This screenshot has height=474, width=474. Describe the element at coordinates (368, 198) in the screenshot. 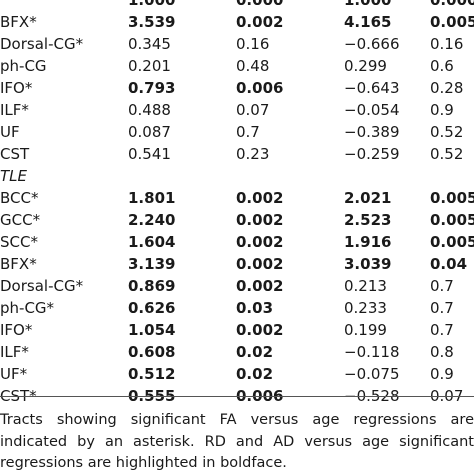

I see `ad-beta: 2.021` at that location.